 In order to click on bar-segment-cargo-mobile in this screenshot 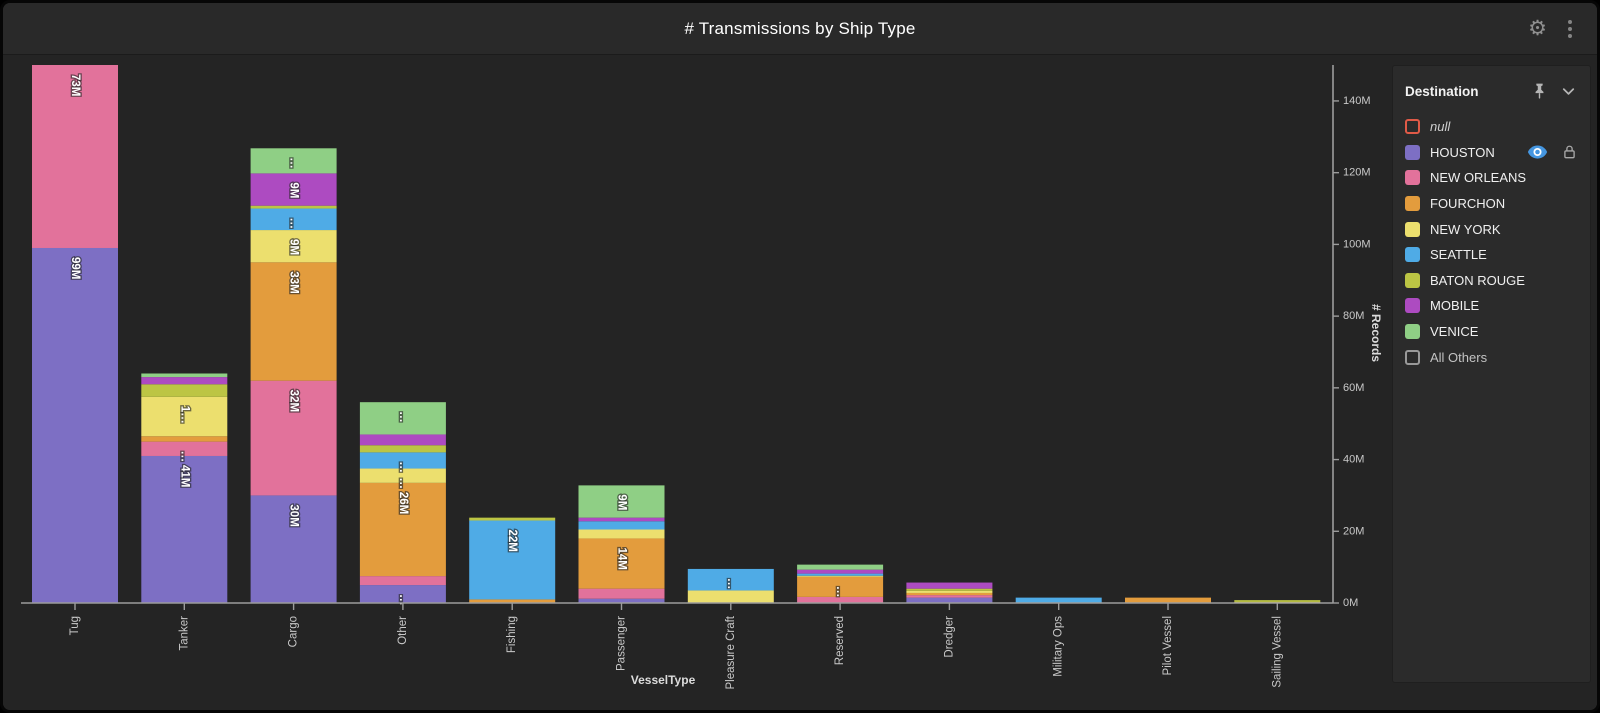, I will do `click(293, 189)`.